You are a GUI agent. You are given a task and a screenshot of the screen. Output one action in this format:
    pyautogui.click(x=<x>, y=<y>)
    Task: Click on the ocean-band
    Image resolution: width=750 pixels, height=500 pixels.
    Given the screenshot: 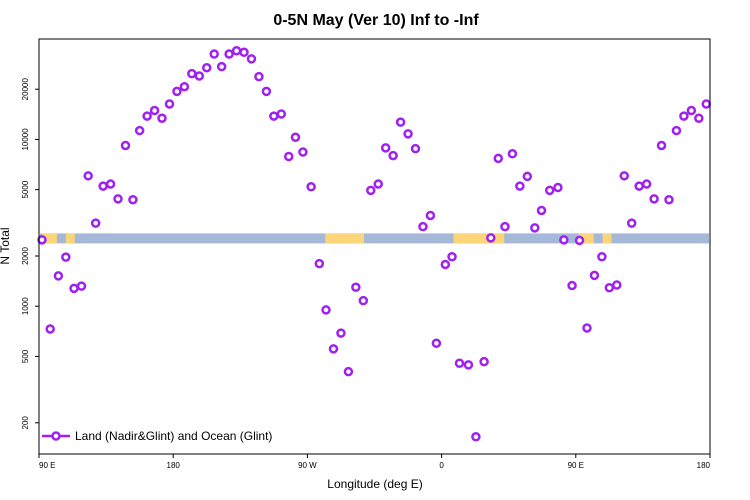 What is the action you would take?
    pyautogui.click(x=374, y=238)
    